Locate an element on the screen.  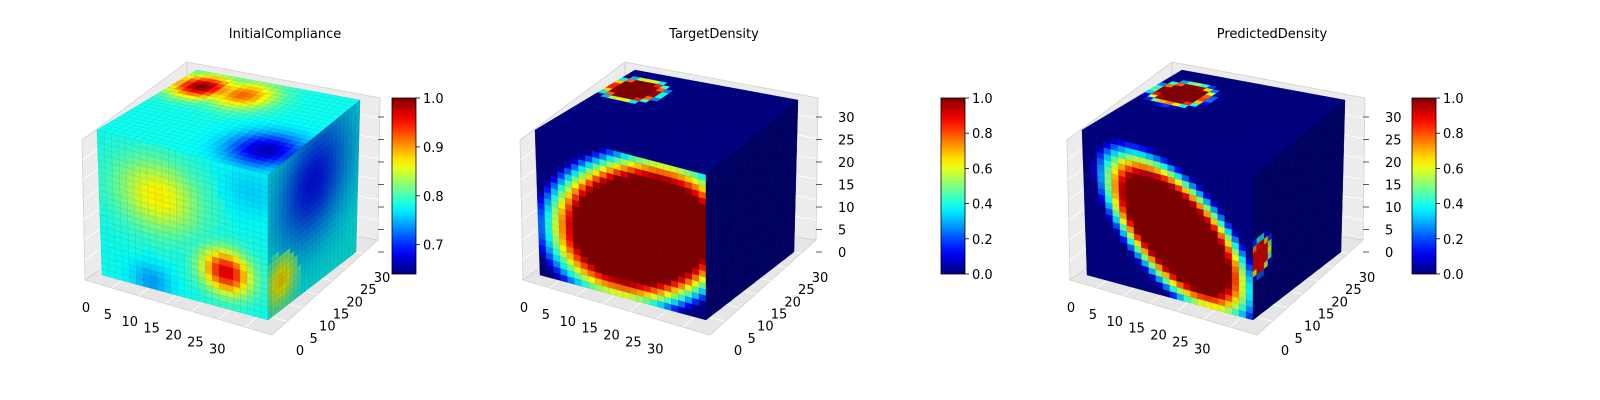
z-tick-label: 5 is located at coordinates (842, 231).